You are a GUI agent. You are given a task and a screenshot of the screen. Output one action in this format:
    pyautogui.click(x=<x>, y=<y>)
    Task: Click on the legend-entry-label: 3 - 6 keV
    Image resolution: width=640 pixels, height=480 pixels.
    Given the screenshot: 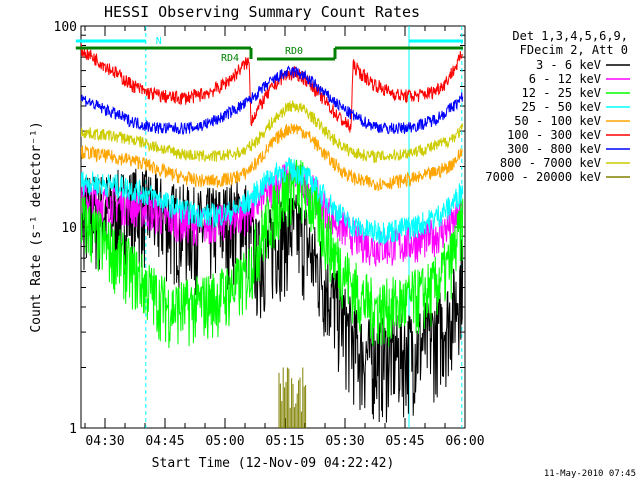 What is the action you would take?
    pyautogui.click(x=568, y=65)
    